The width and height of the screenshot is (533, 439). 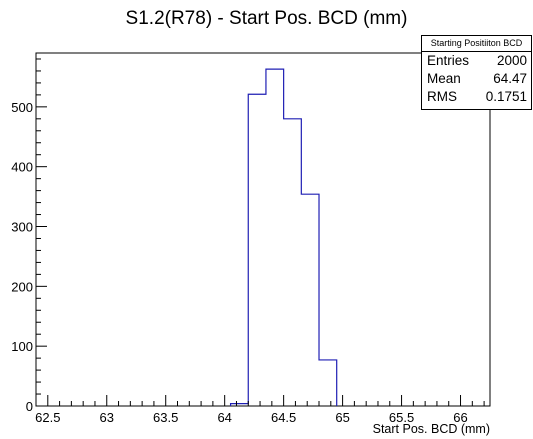 What do you see at coordinates (47, 417) in the screenshot?
I see `x-tick-label: 62.5` at bounding box center [47, 417].